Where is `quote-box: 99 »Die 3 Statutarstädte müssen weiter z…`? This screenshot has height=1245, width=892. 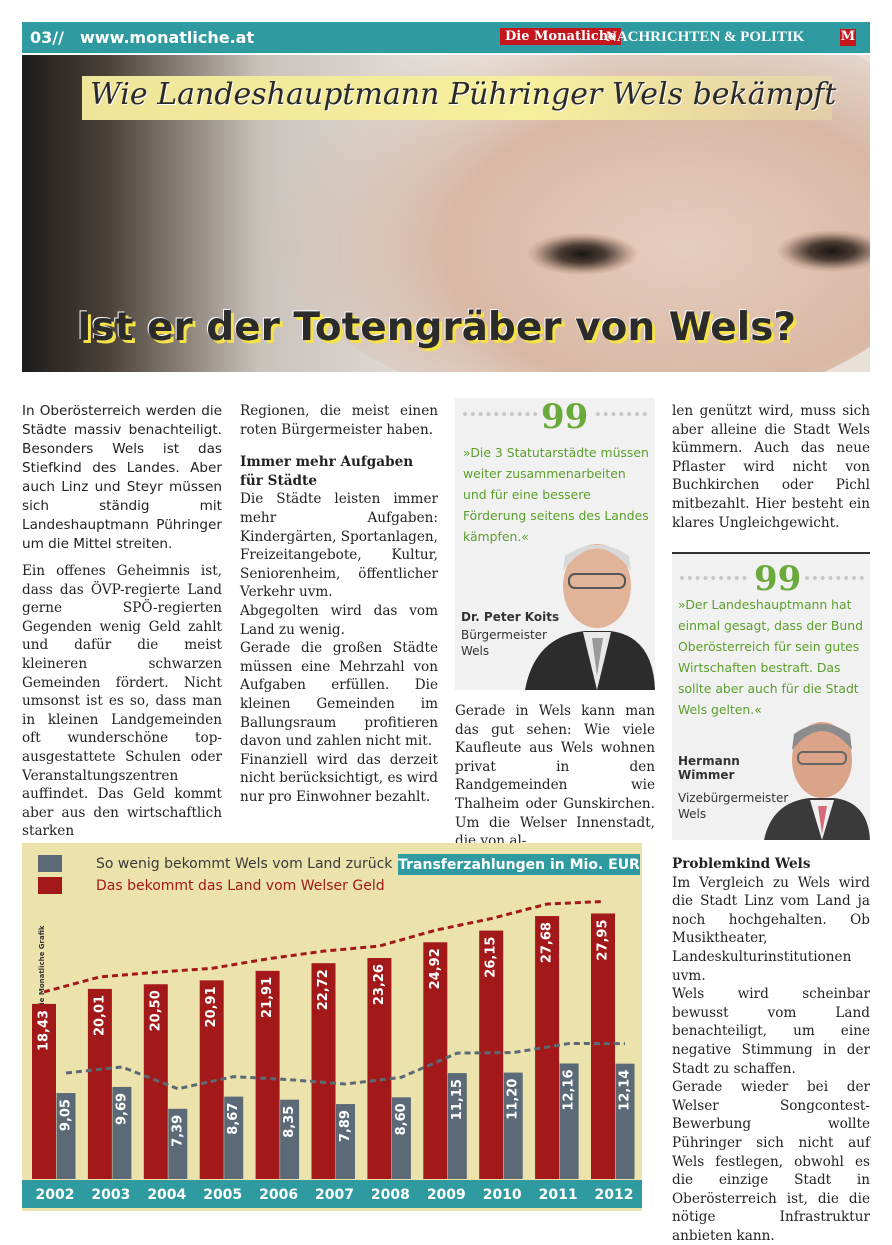
quote-box: 99 »Die 3 Statutarstädte müssen weiter z… is located at coordinates (555, 544).